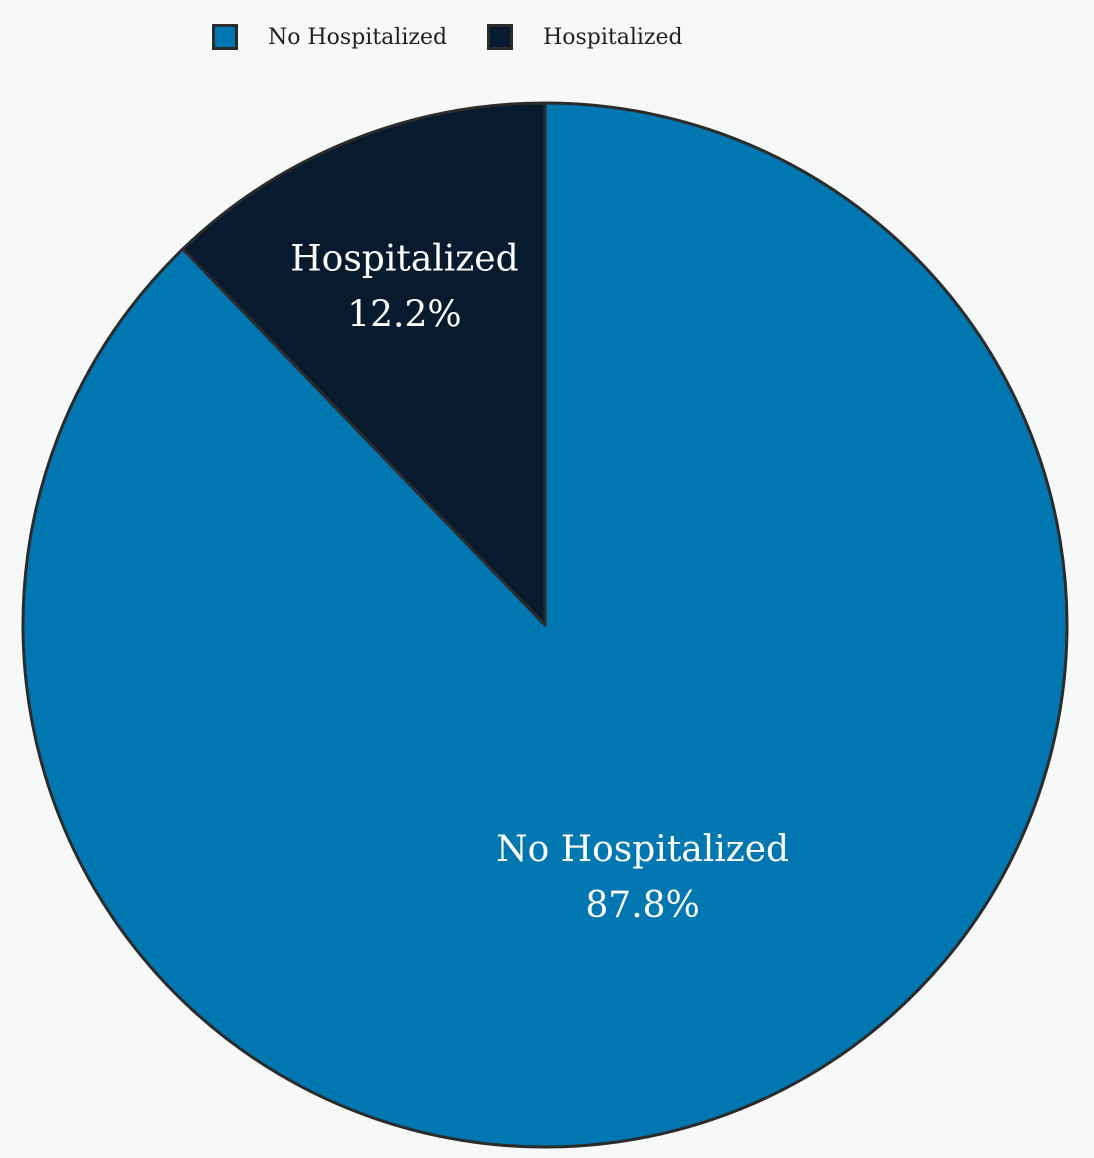 The height and width of the screenshot is (1158, 1094). Describe the element at coordinates (358, 37) in the screenshot. I see `legend-label-no-hospitalized: No Hospitalized` at that location.